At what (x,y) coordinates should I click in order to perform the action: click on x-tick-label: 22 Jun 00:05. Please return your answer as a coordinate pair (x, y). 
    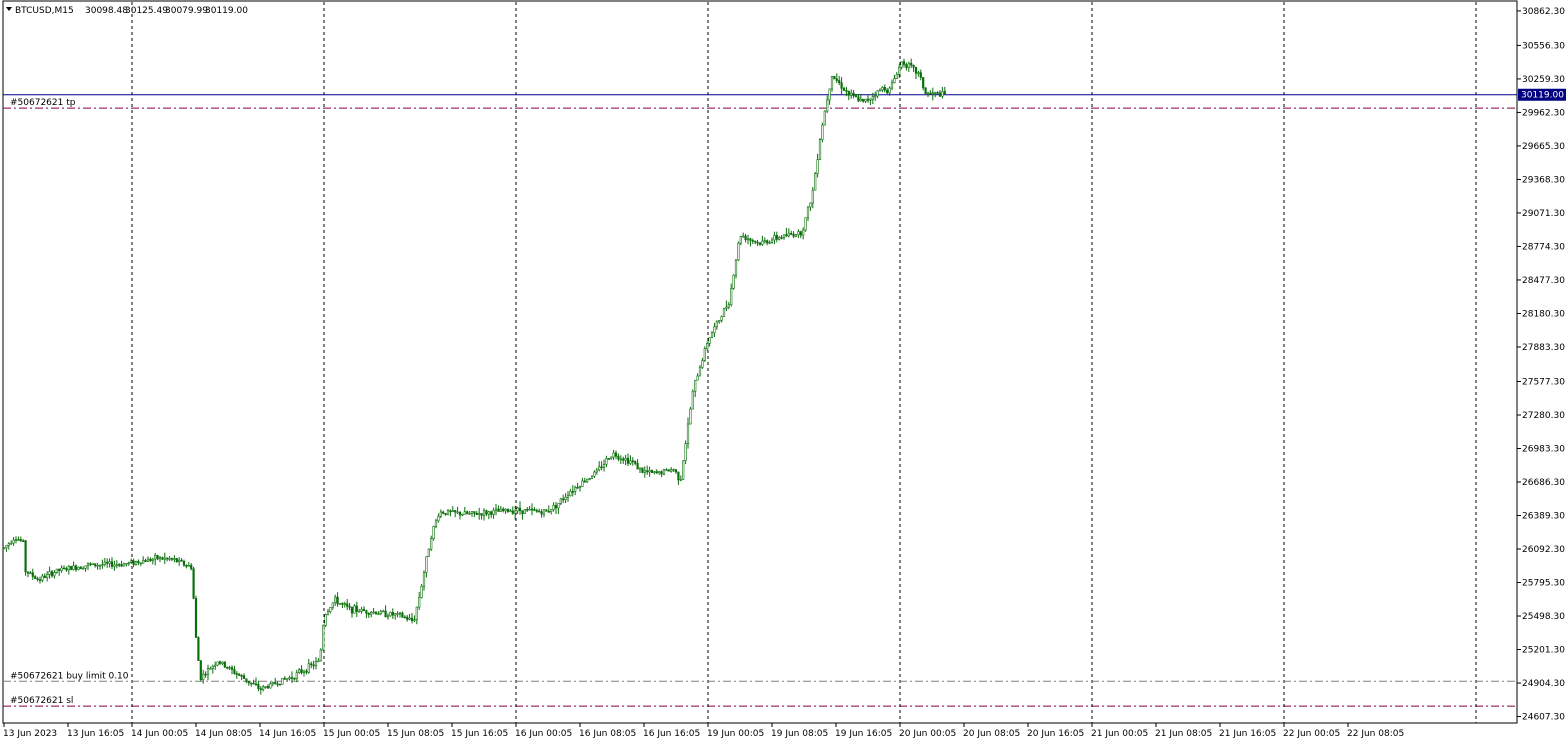
    Looking at the image, I should click on (1311, 734).